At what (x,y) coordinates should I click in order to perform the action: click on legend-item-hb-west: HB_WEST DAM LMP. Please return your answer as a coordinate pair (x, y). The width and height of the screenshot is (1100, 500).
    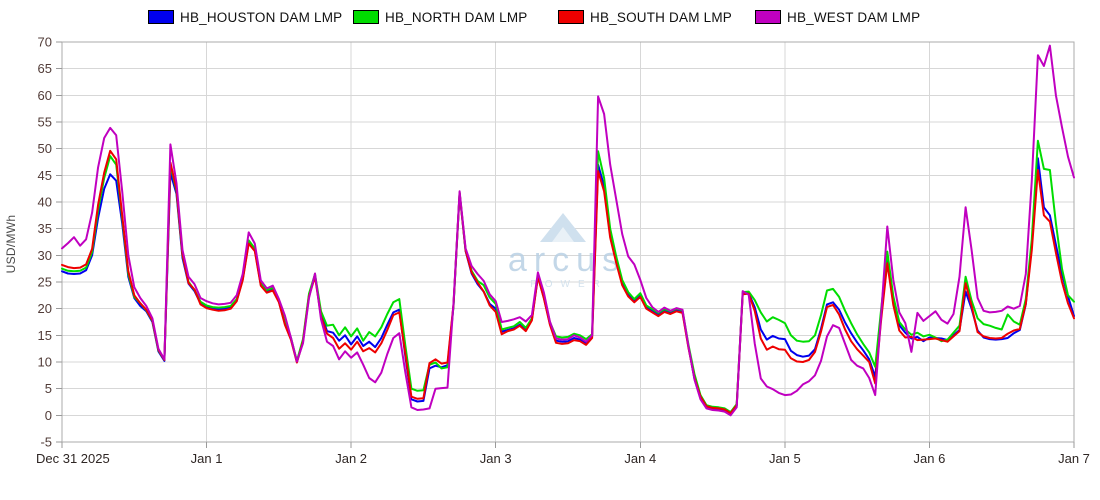
    Looking at the image, I should click on (837, 17).